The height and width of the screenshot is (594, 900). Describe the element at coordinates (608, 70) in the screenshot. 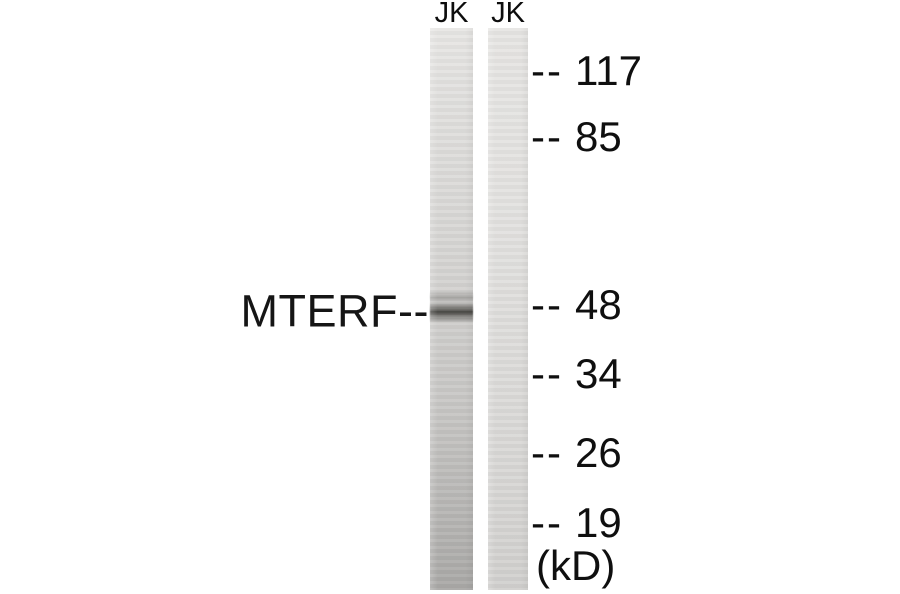

I see `marker-value: 117` at that location.